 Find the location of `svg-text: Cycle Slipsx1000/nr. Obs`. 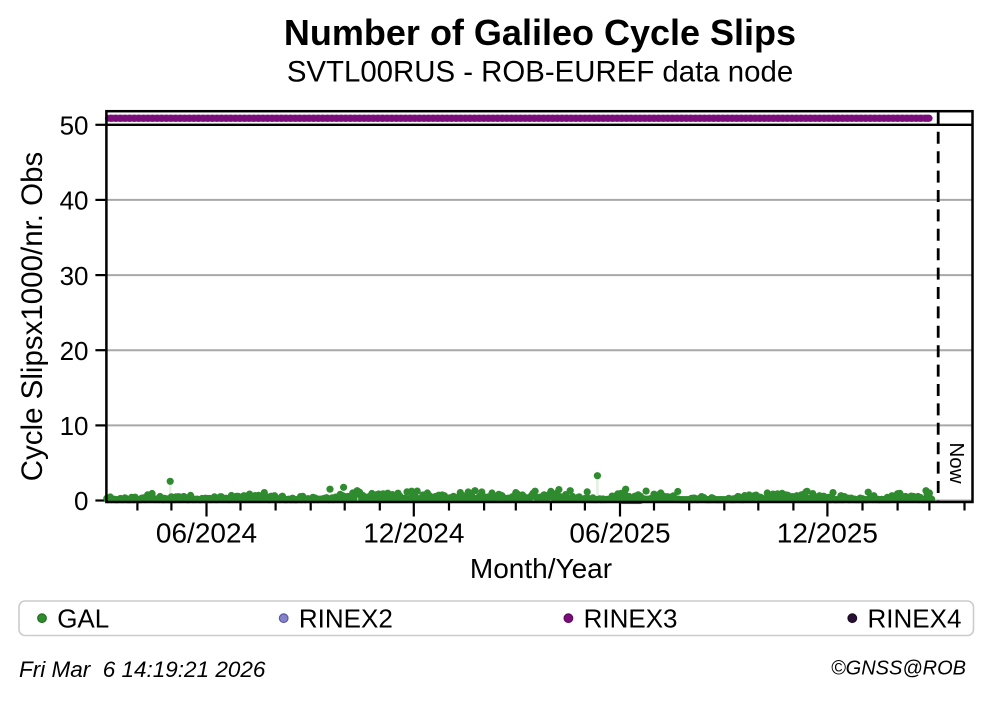

svg-text: Cycle Slipsx1000/nr. Obs is located at coordinates (32, 317).